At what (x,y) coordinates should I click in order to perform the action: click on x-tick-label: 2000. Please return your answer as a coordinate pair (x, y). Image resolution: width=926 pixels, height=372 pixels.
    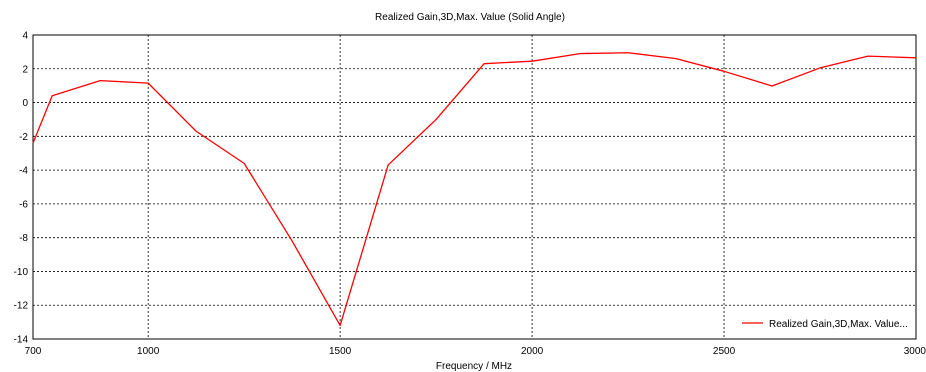
    Looking at the image, I should click on (532, 351).